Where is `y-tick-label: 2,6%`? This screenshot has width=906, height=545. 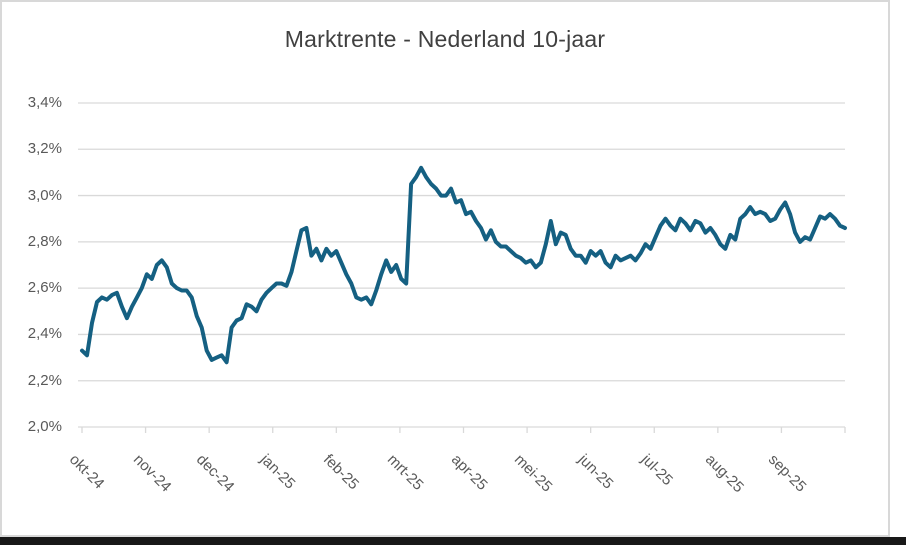 y-tick-label: 2,6% is located at coordinates (44, 288).